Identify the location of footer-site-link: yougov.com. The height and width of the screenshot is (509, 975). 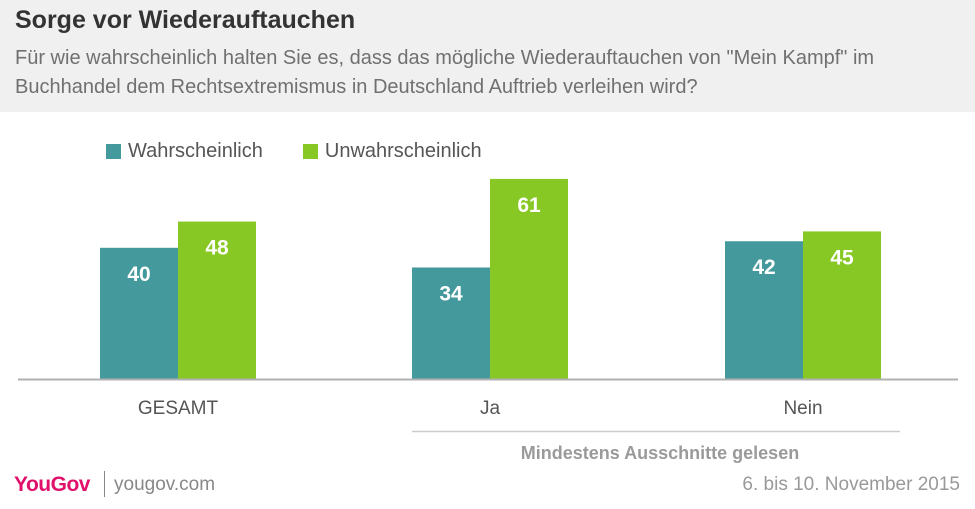
(165, 484).